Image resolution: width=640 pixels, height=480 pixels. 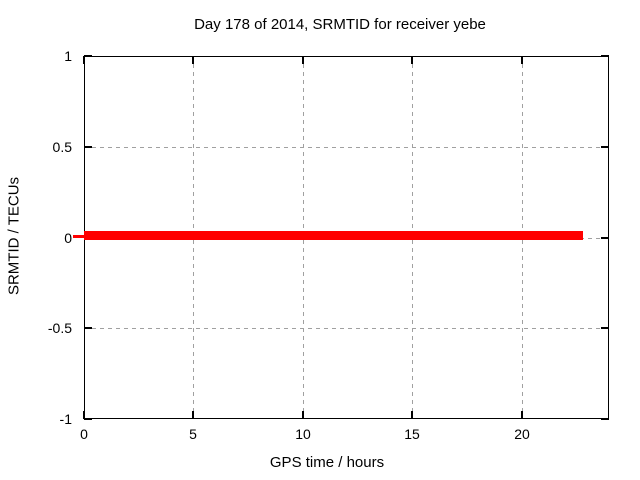 I want to click on x-tick-label: 20, so click(x=522, y=434).